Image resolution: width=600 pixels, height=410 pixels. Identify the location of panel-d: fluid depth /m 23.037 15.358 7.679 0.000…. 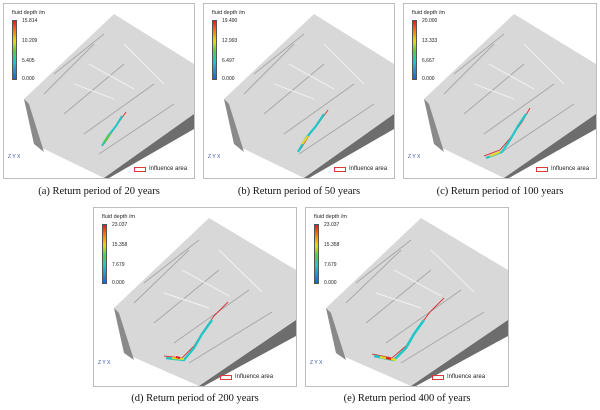
(195, 297).